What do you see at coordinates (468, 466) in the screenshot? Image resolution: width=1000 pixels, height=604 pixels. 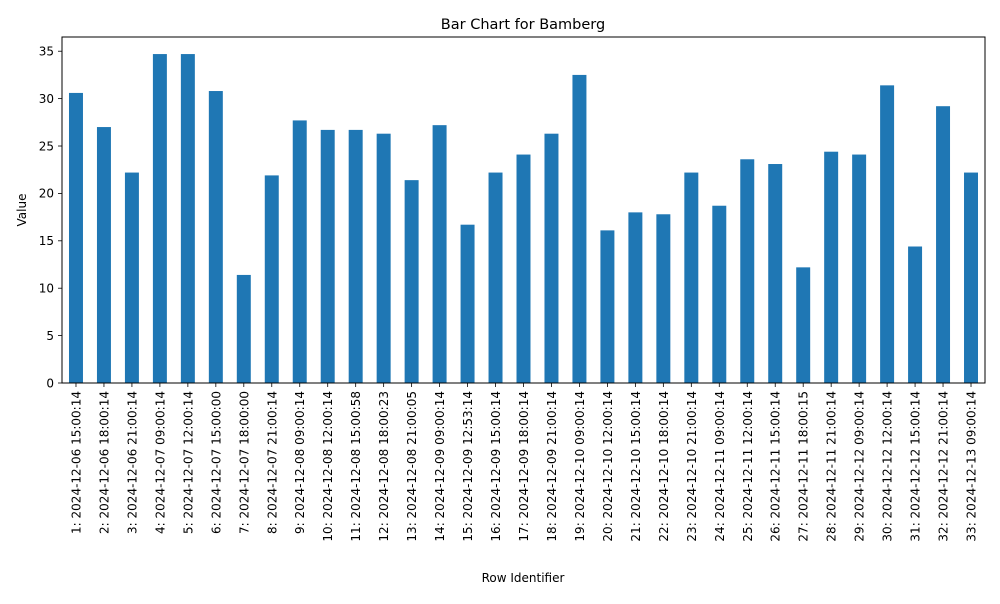 I see `x-tick-label: 15: 2024-12-09 12:53:14` at bounding box center [468, 466].